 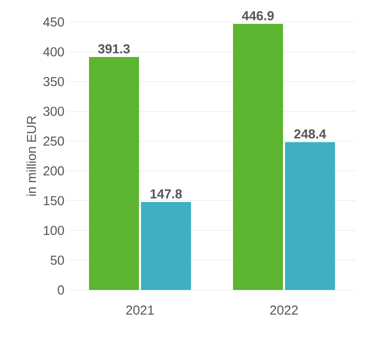 I want to click on y-tick-label: 350, so click(x=53, y=81).